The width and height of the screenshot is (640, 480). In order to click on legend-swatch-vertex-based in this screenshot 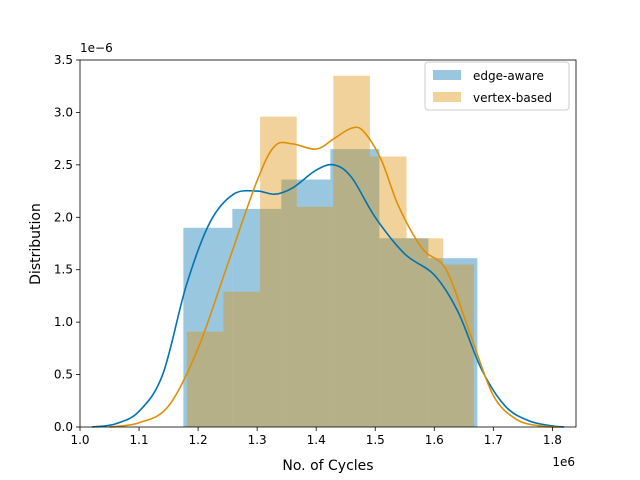, I will do `click(447, 97)`.